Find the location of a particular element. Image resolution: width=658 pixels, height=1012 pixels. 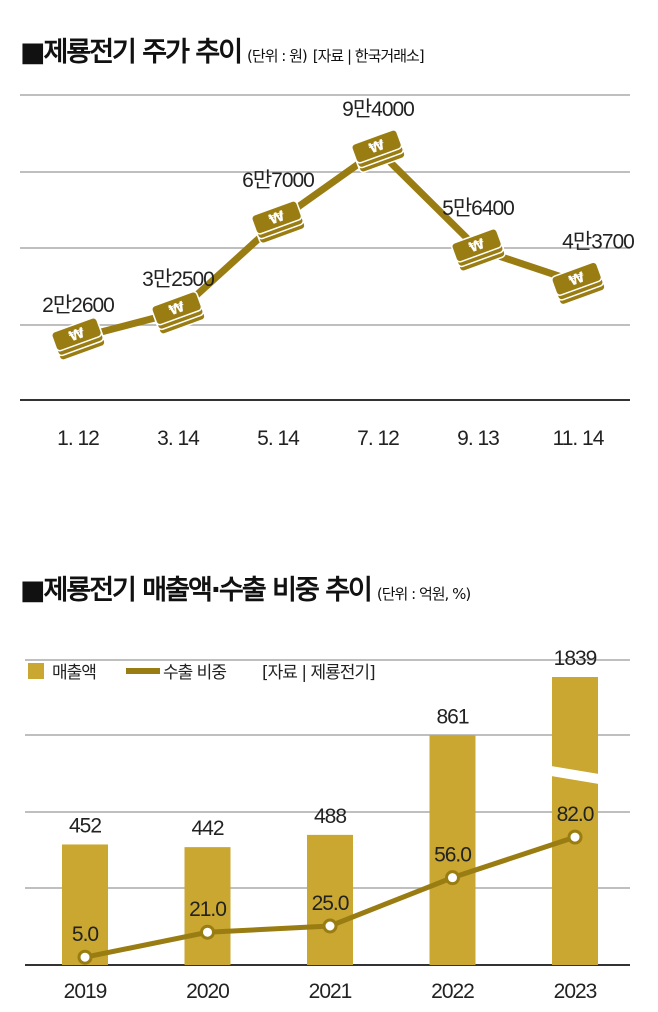

line-value-label: 25.0 is located at coordinates (330, 903).